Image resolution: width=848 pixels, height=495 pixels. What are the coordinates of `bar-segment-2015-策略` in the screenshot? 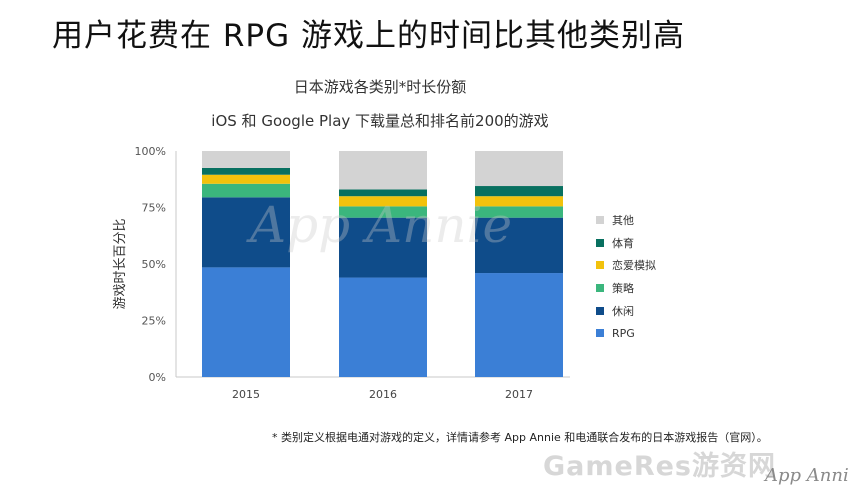 It's located at (246, 190).